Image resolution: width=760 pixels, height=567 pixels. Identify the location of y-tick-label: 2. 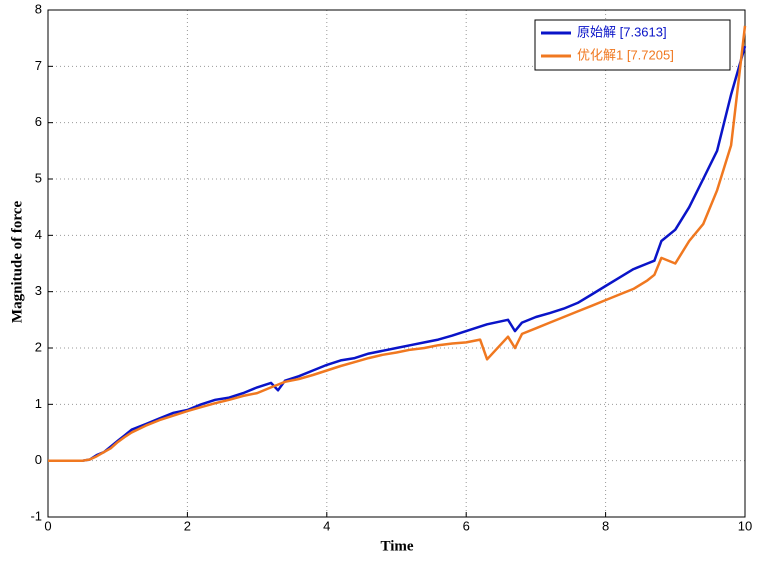
(38, 346).